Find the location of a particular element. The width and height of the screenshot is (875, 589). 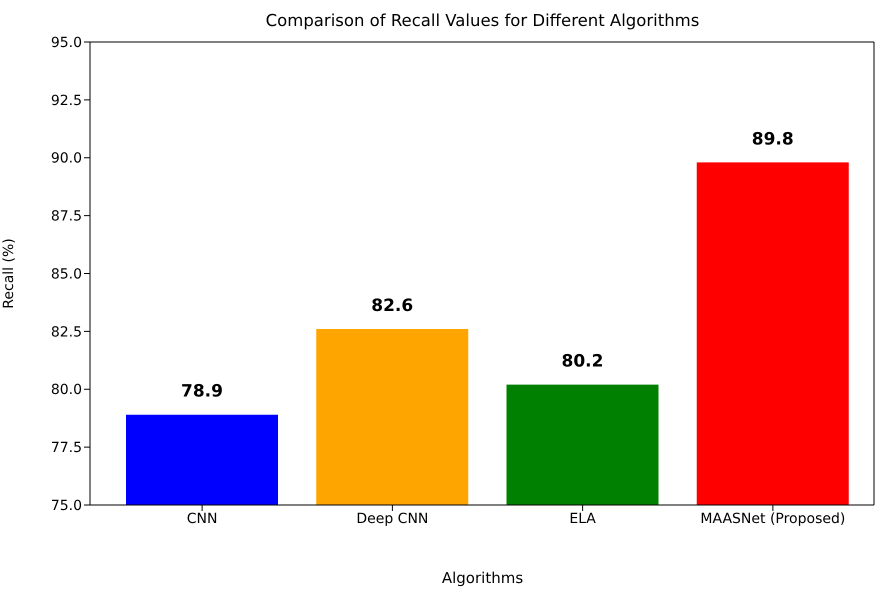

y-tick-label: 85.0 is located at coordinates (66, 274).